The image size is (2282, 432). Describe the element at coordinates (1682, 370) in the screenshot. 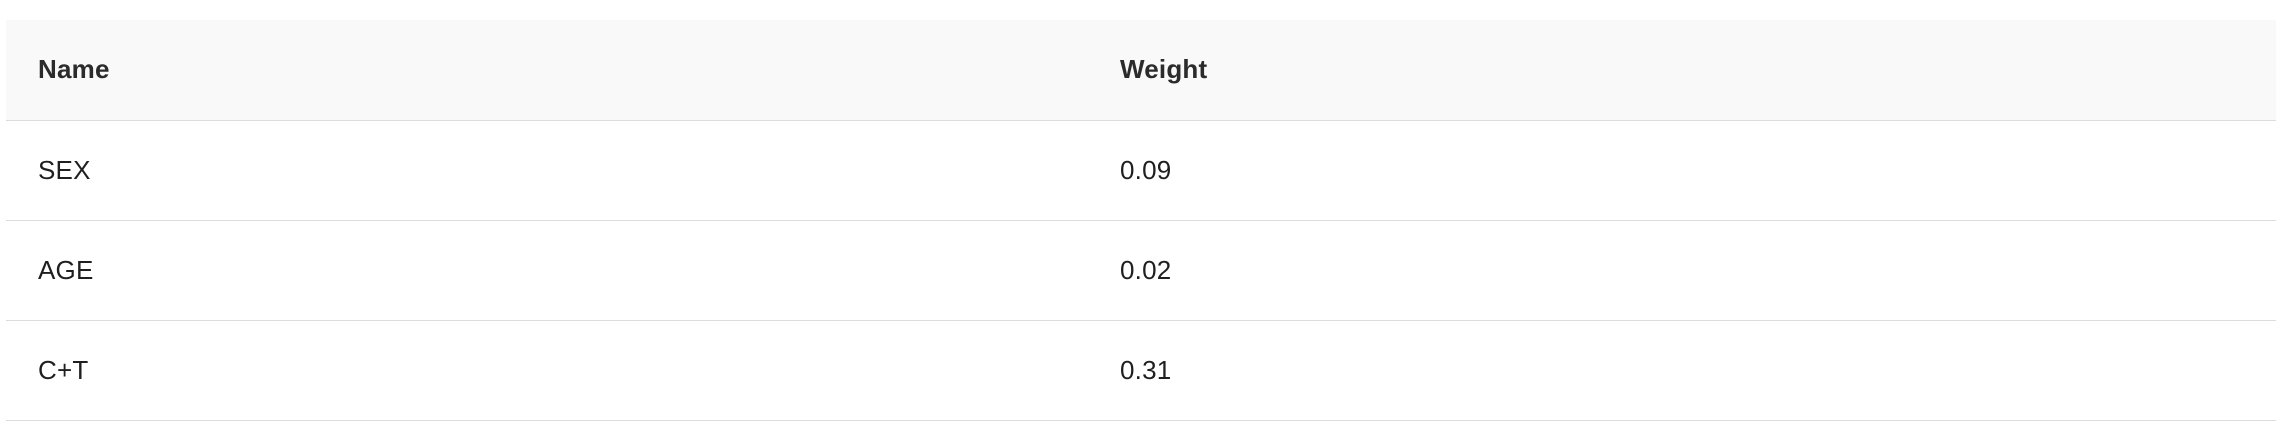

I see `cell-weight: 0.31` at that location.